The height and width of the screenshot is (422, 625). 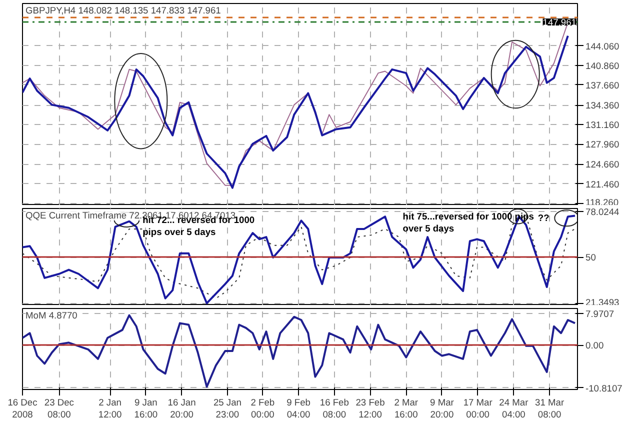 What do you see at coordinates (604, 388) in the screenshot?
I see `y-tick-label: -10.8107` at bounding box center [604, 388].